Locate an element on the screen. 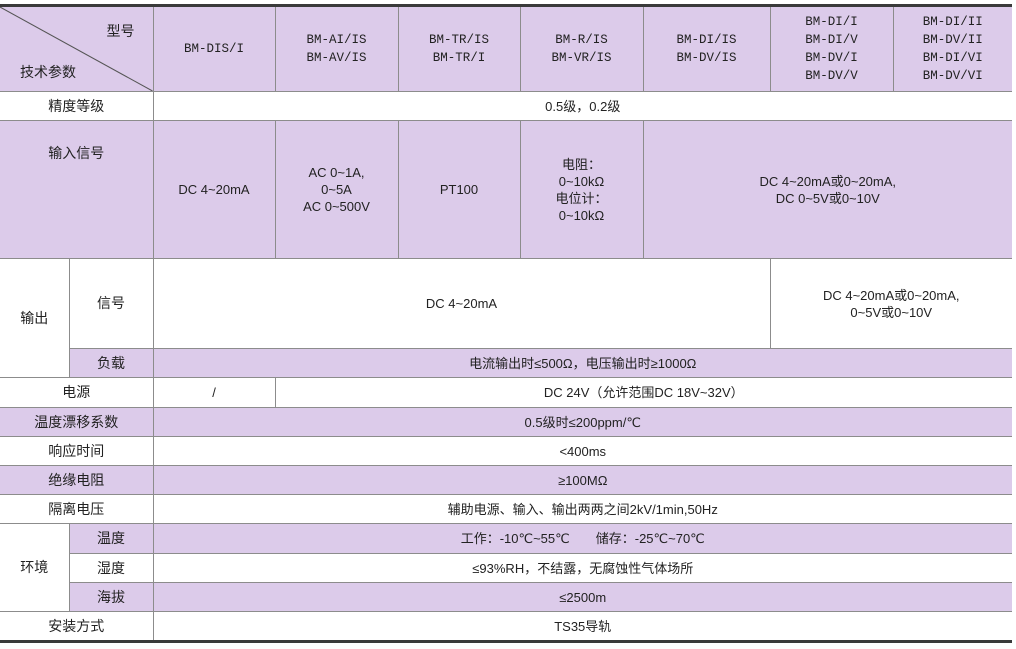 The image size is (1016, 649). row-accuracy: 精度等级 0.5级，0.2级 is located at coordinates (506, 106).